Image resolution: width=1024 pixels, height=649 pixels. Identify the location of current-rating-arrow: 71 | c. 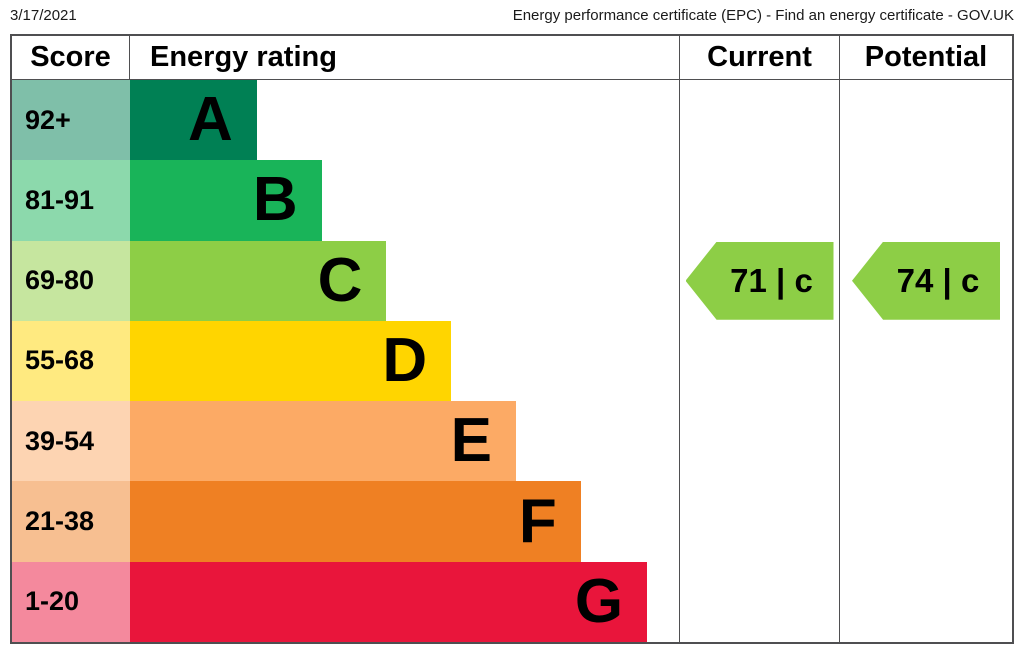
(759, 280).